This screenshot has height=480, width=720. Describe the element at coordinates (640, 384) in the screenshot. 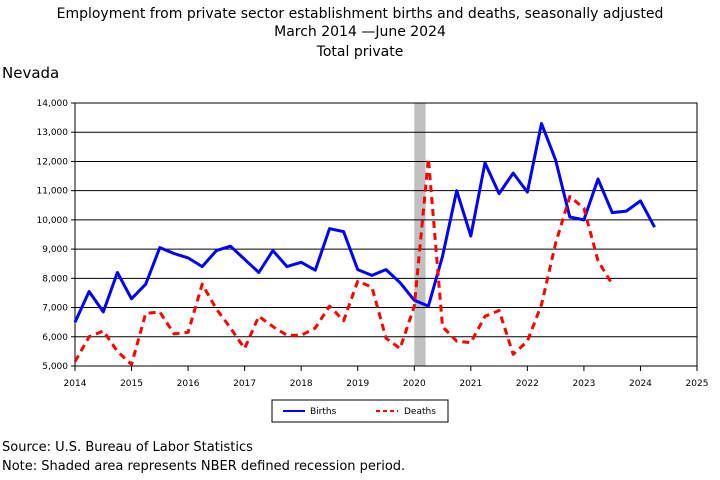

I see `x-tick-label: 2024` at that location.